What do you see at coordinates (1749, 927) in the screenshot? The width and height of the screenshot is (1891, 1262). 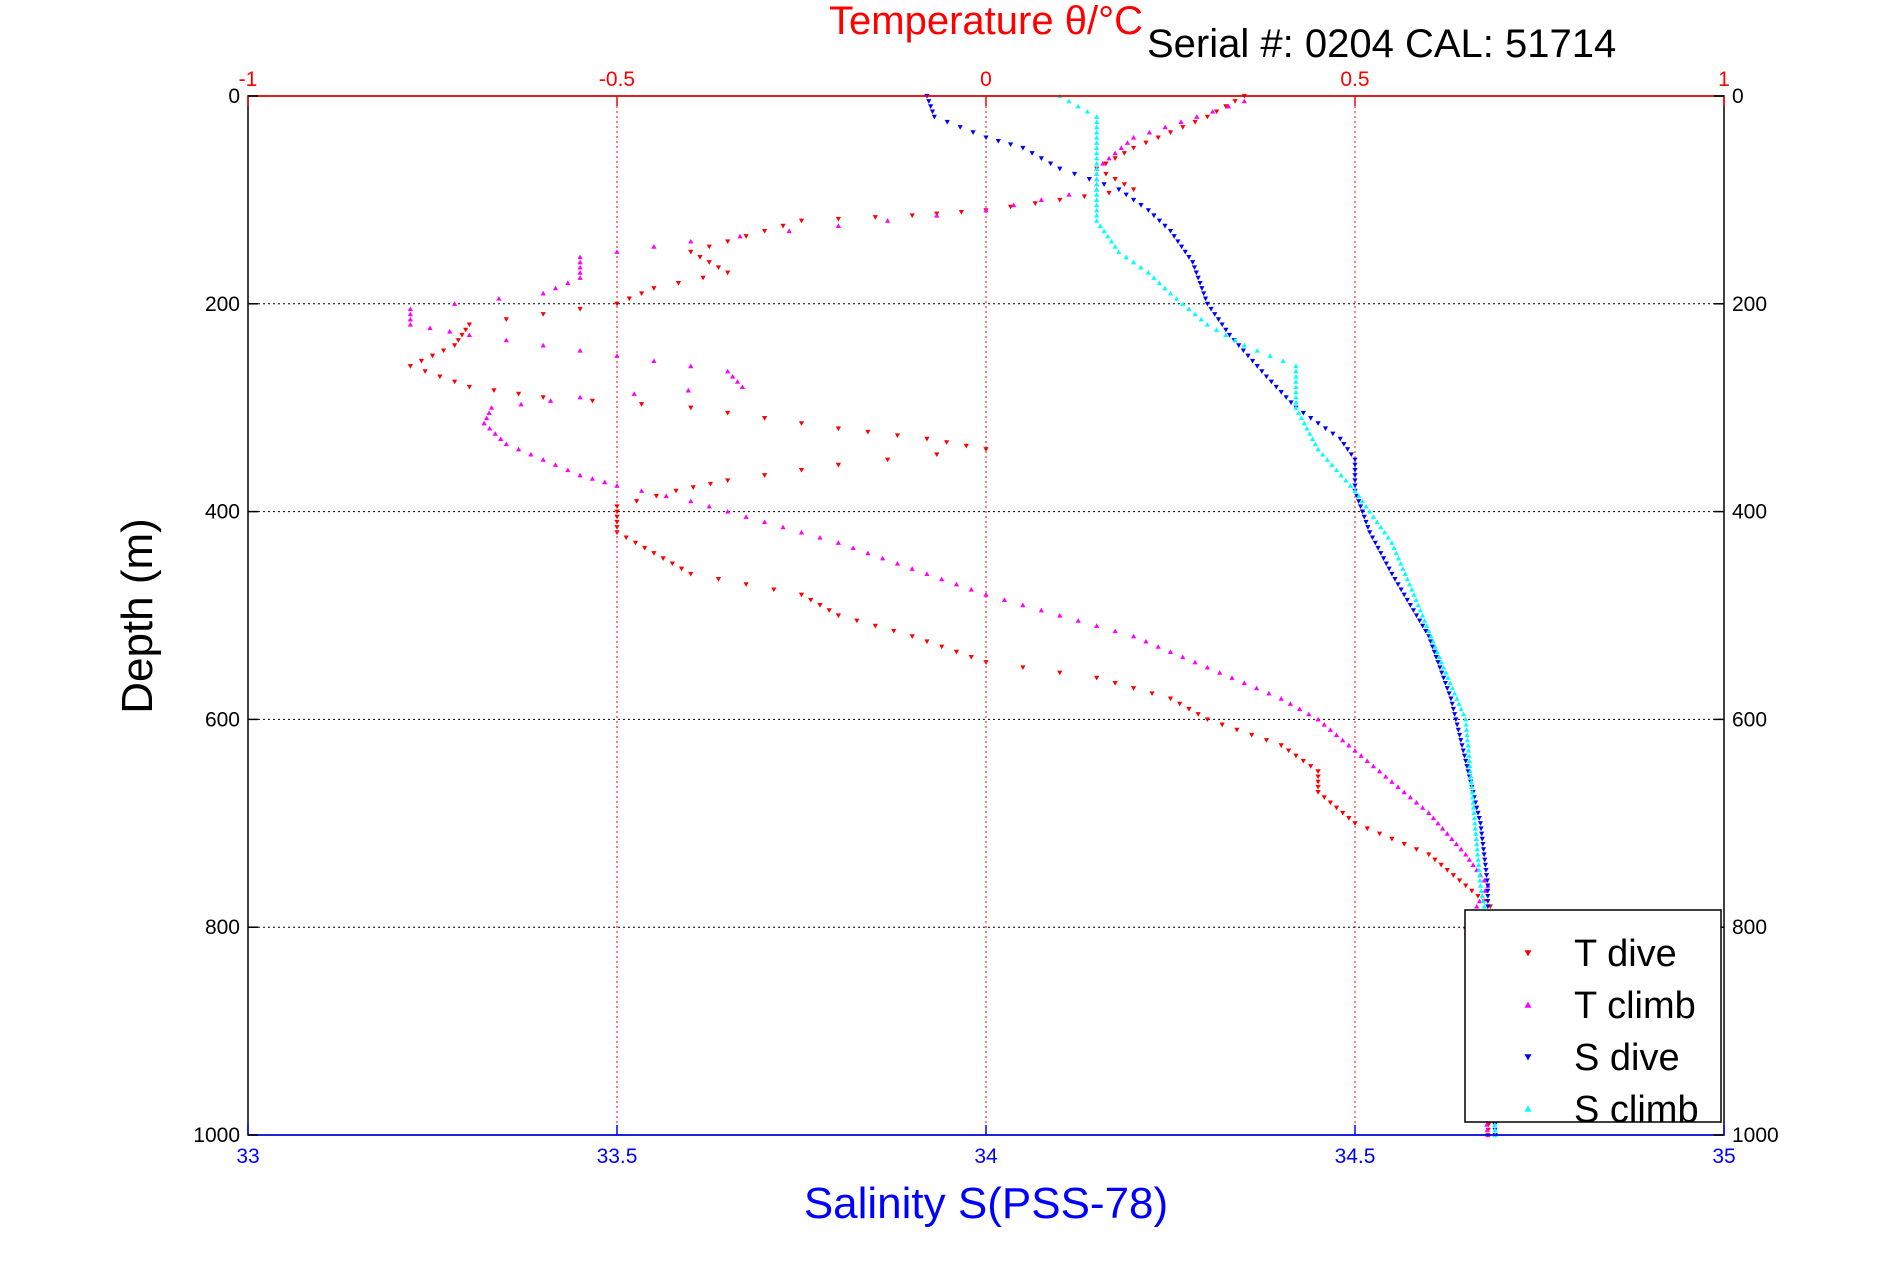 I see `right-tick-label: 800` at bounding box center [1749, 927].